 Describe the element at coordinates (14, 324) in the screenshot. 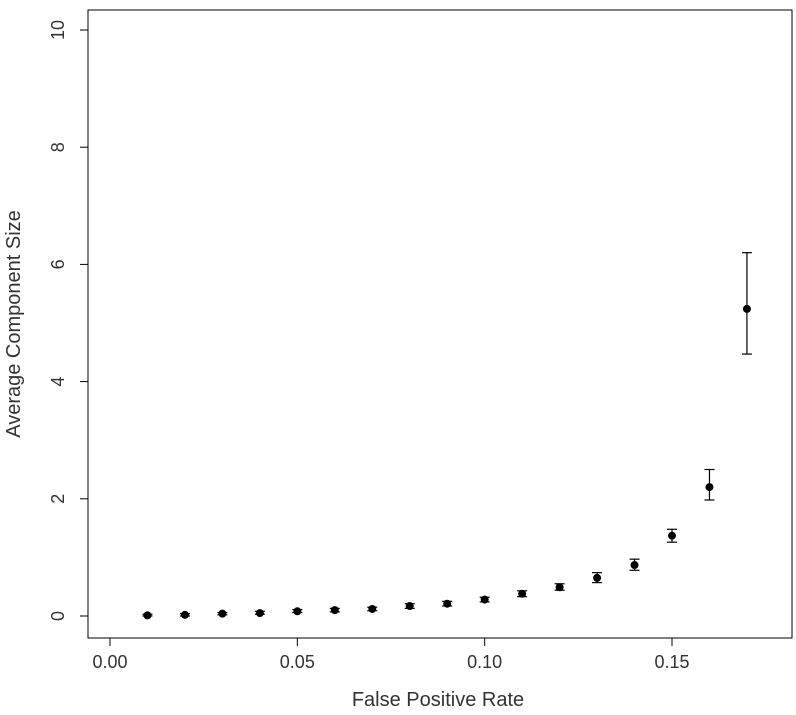

I see `y-axis-label: Average Component Size` at that location.